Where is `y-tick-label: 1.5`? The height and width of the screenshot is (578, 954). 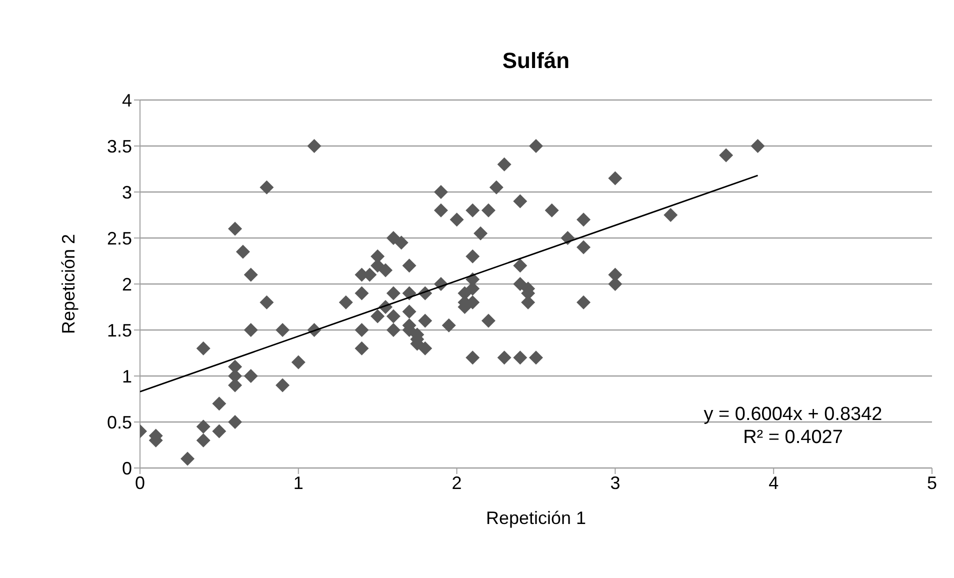 y-tick-label: 1.5 is located at coordinates (119, 330).